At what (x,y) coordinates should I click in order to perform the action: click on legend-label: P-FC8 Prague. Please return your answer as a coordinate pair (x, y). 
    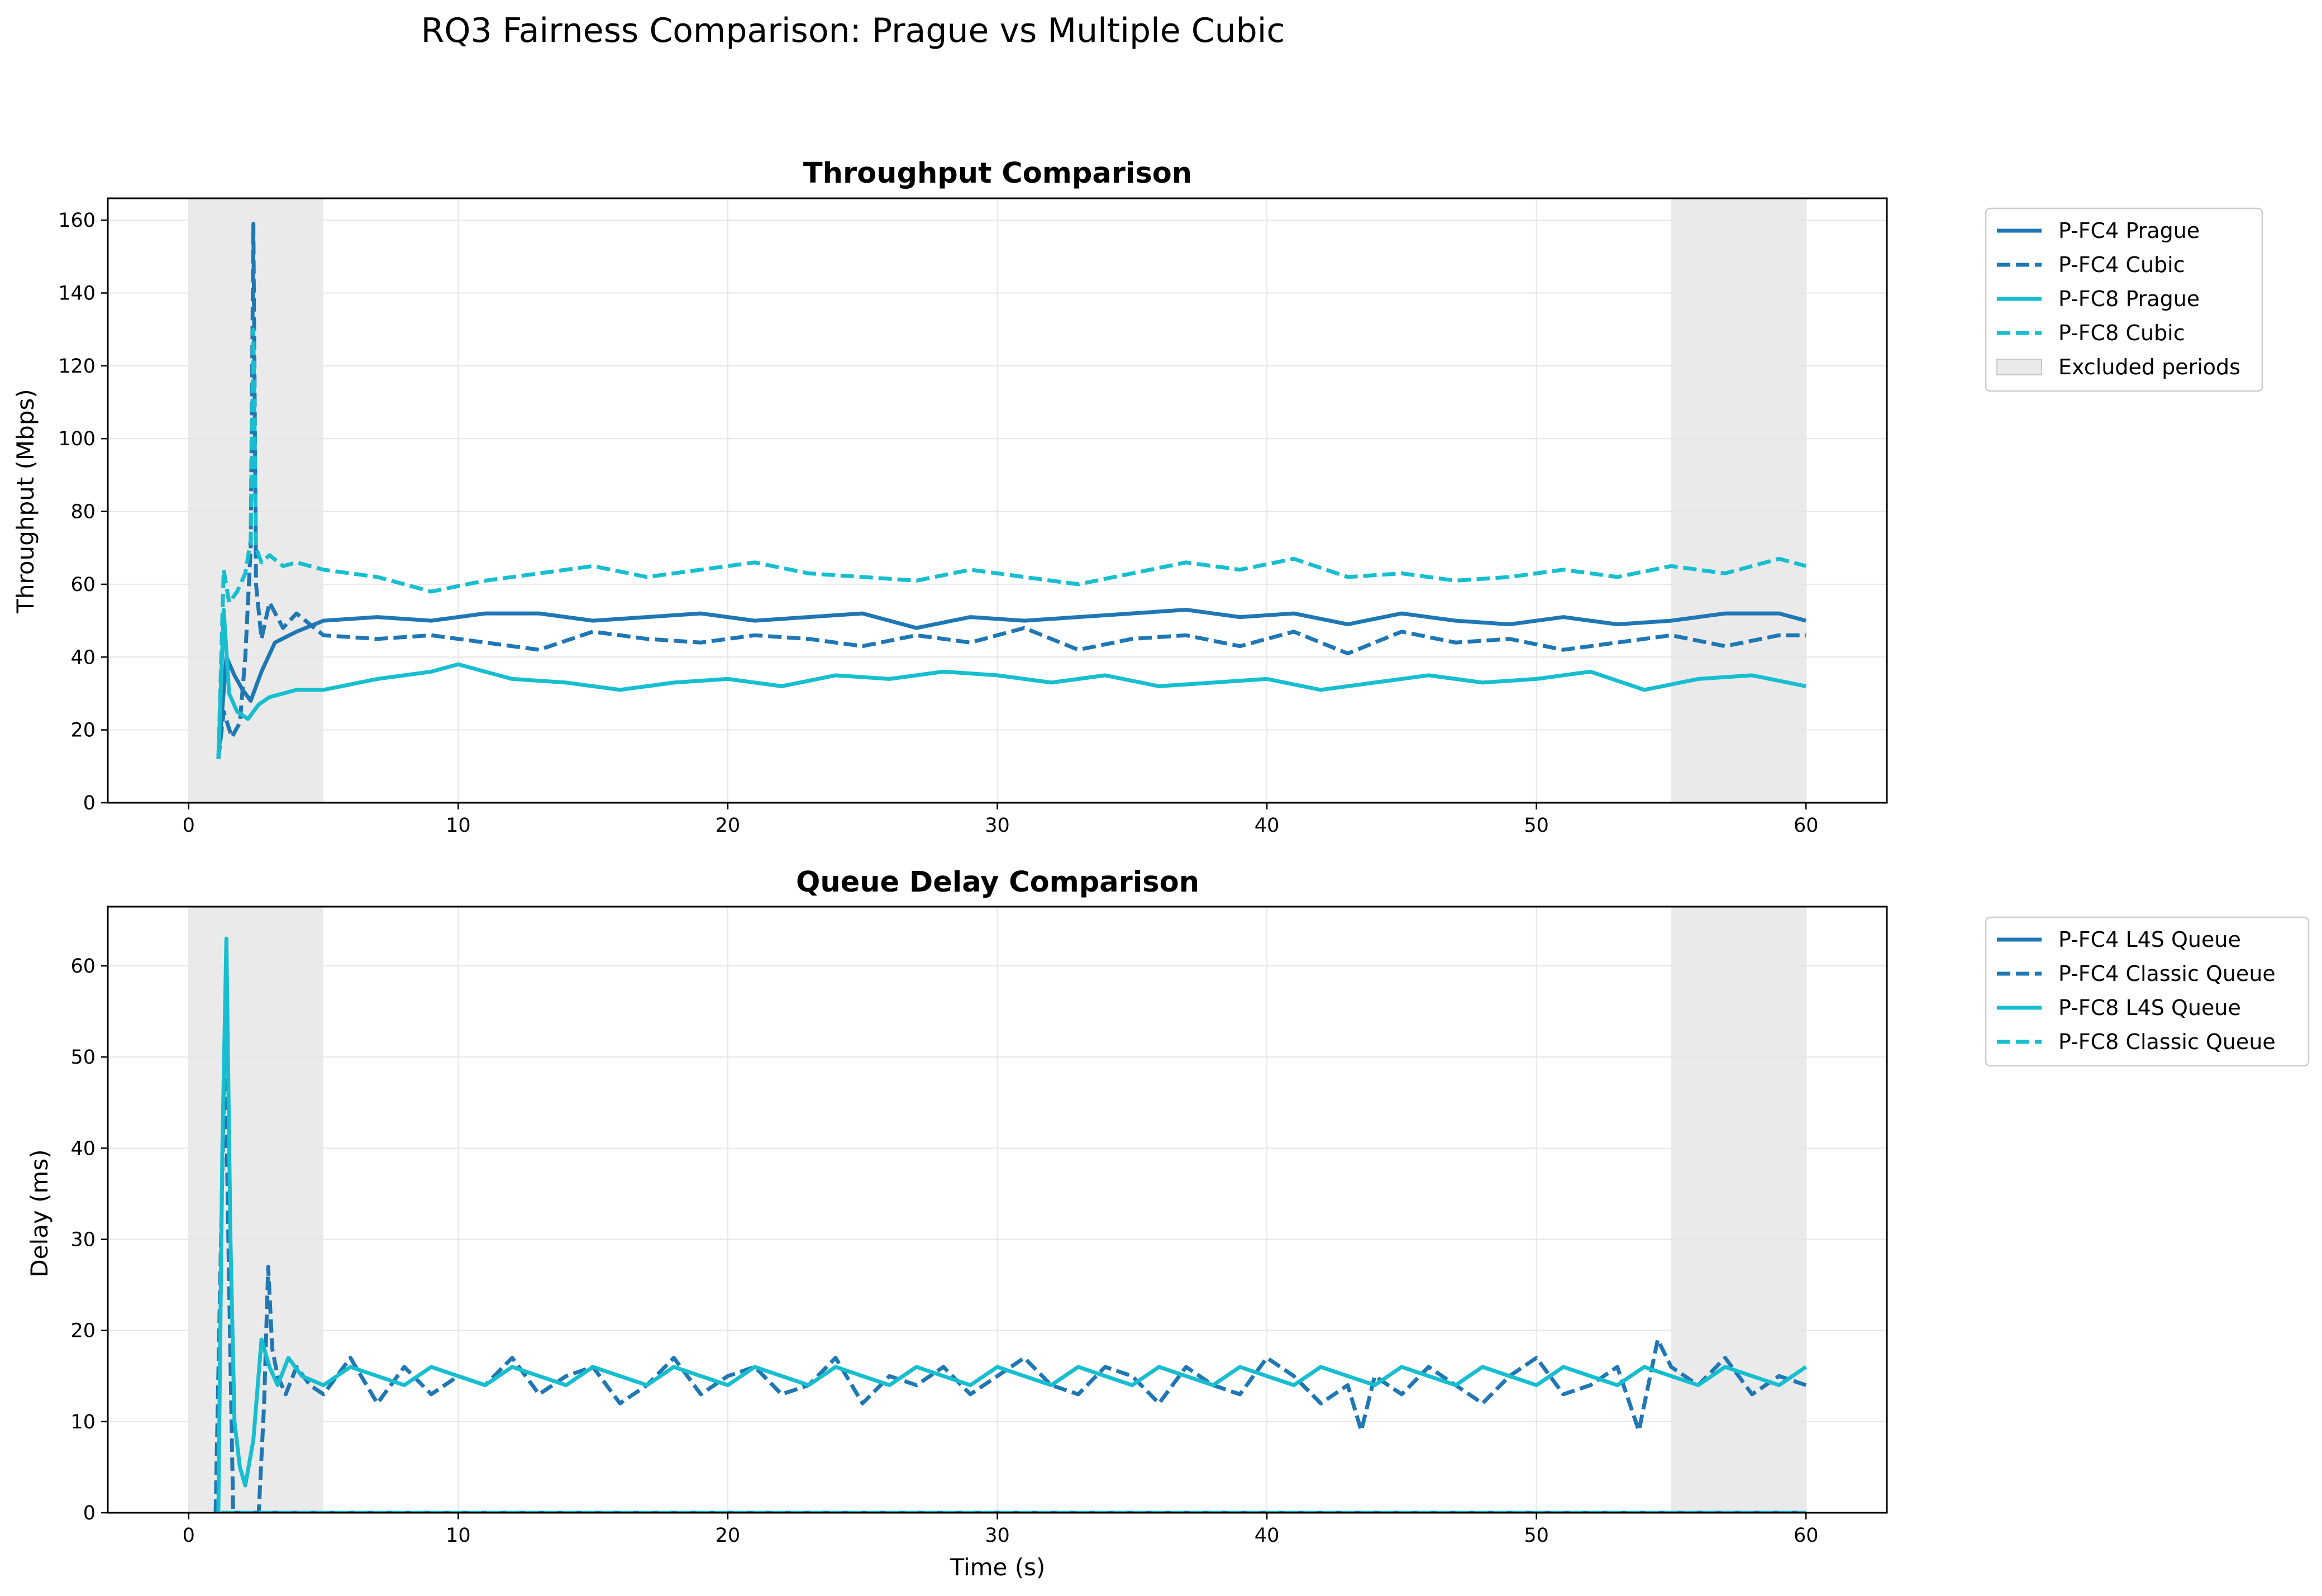
    Looking at the image, I should click on (2129, 299).